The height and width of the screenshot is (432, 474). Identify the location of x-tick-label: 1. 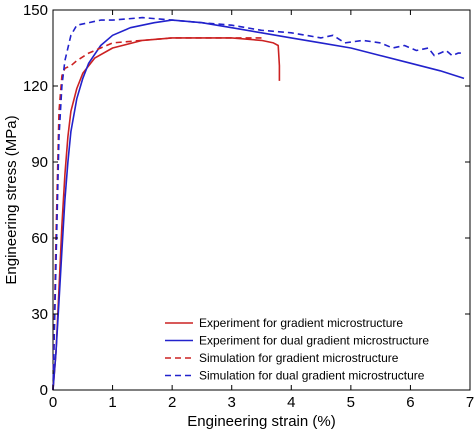
(112, 402).